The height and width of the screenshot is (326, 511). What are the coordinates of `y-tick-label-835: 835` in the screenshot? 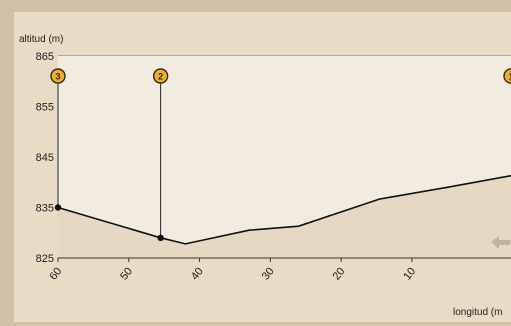 It's located at (45, 209).